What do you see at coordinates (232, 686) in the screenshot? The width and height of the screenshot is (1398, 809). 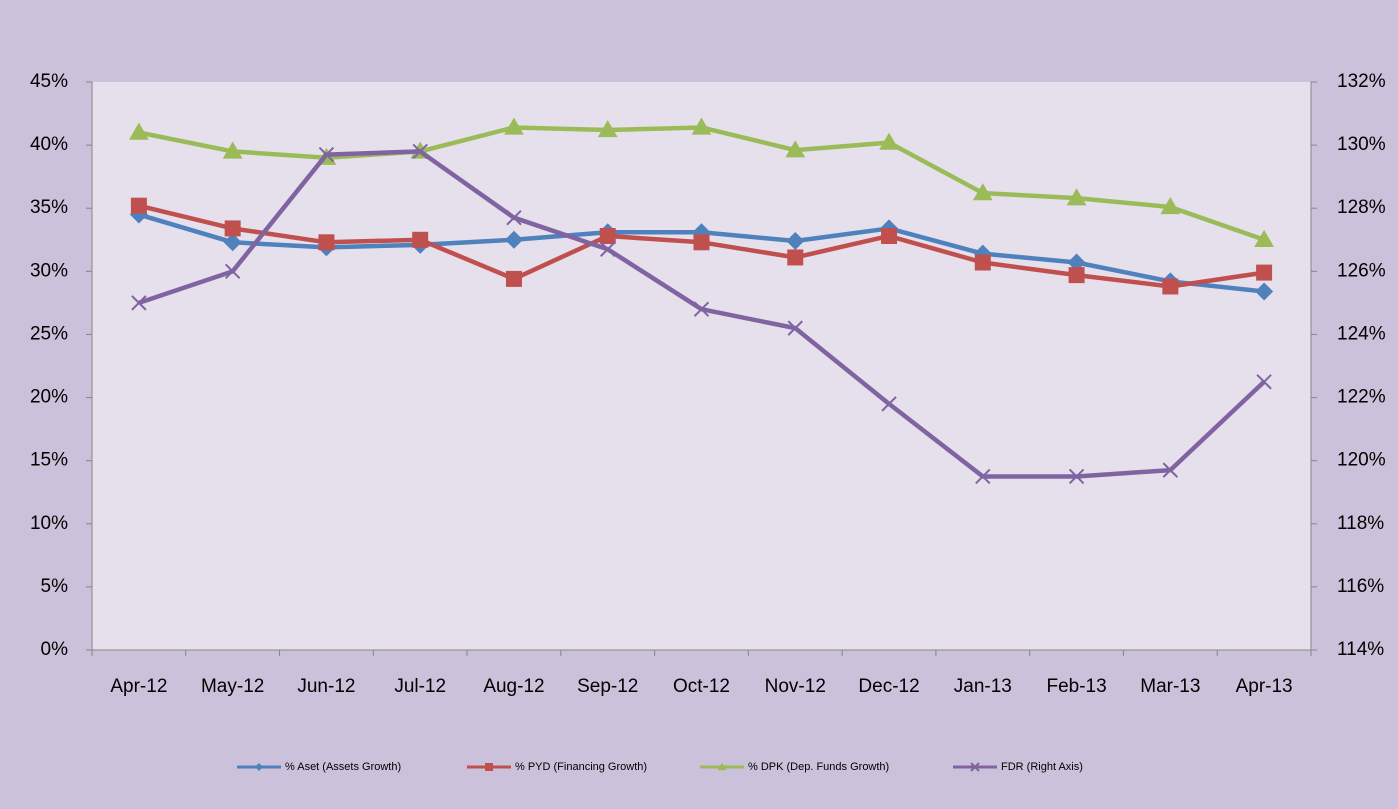 I see `x-tick-label: May-12` at bounding box center [232, 686].